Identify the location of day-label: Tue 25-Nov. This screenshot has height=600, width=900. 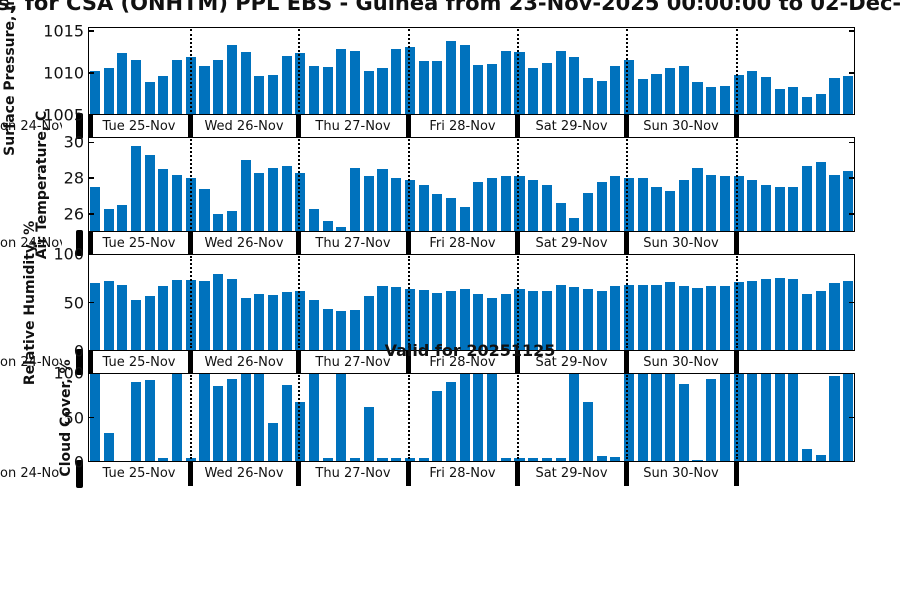
(139, 473).